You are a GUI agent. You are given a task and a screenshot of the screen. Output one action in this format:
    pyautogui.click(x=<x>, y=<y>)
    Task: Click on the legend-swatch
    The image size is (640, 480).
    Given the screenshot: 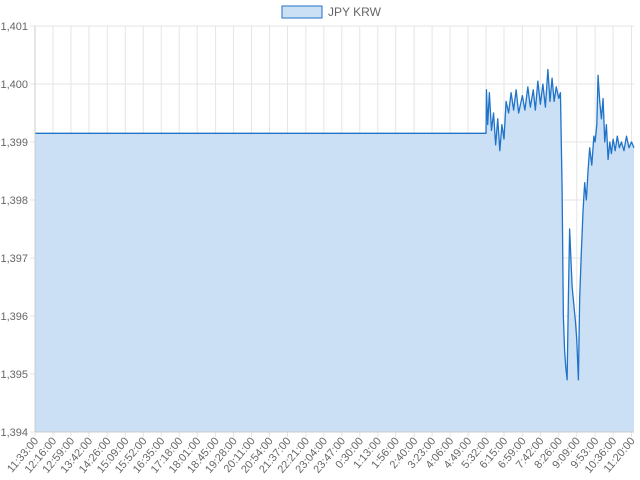 What is the action you would take?
    pyautogui.click(x=302, y=12)
    